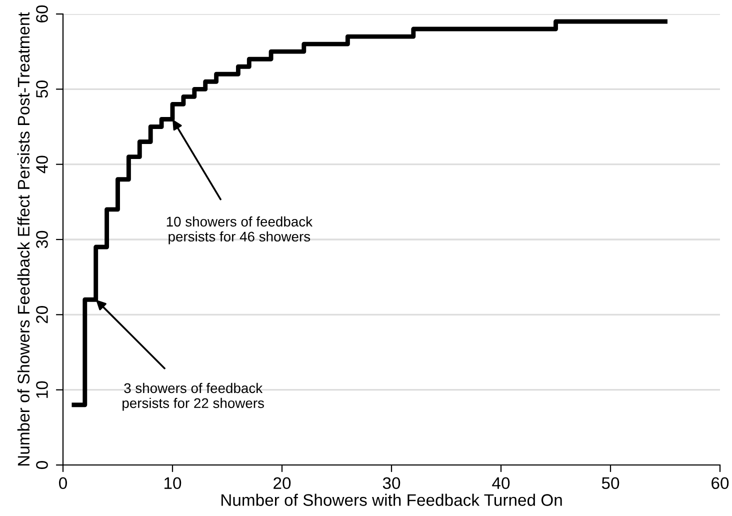 Image resolution: width=732 pixels, height=516 pixels. Describe the element at coordinates (501, 483) in the screenshot. I see `x-tick-label: 40` at that location.